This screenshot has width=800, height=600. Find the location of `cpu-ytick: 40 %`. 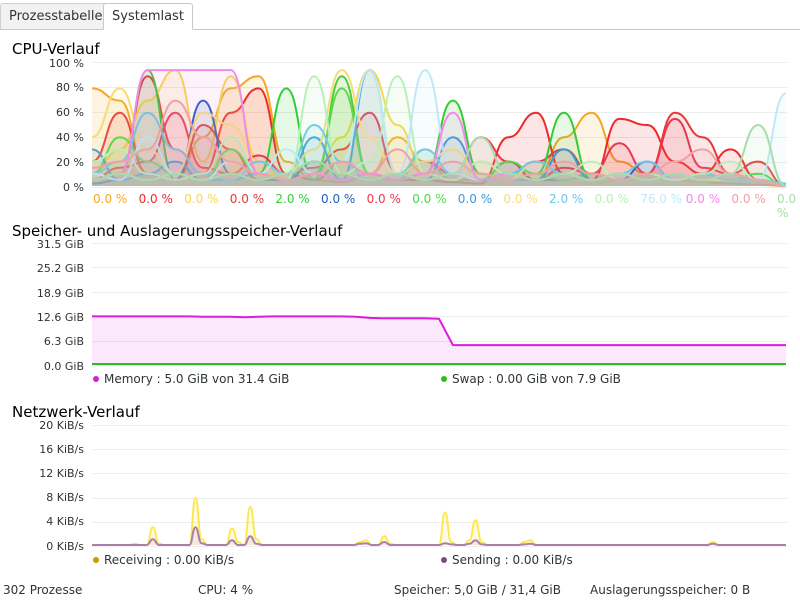

cpu-ytick: 40 % is located at coordinates (70, 137).